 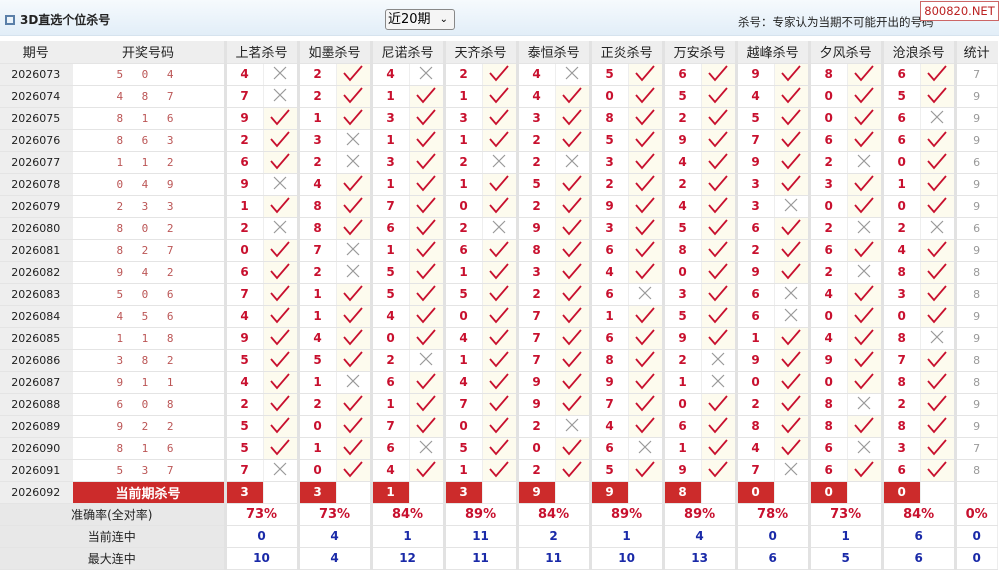 What do you see at coordinates (407, 52) in the screenshot?
I see `header-expert: 尼诺杀号` at bounding box center [407, 52].